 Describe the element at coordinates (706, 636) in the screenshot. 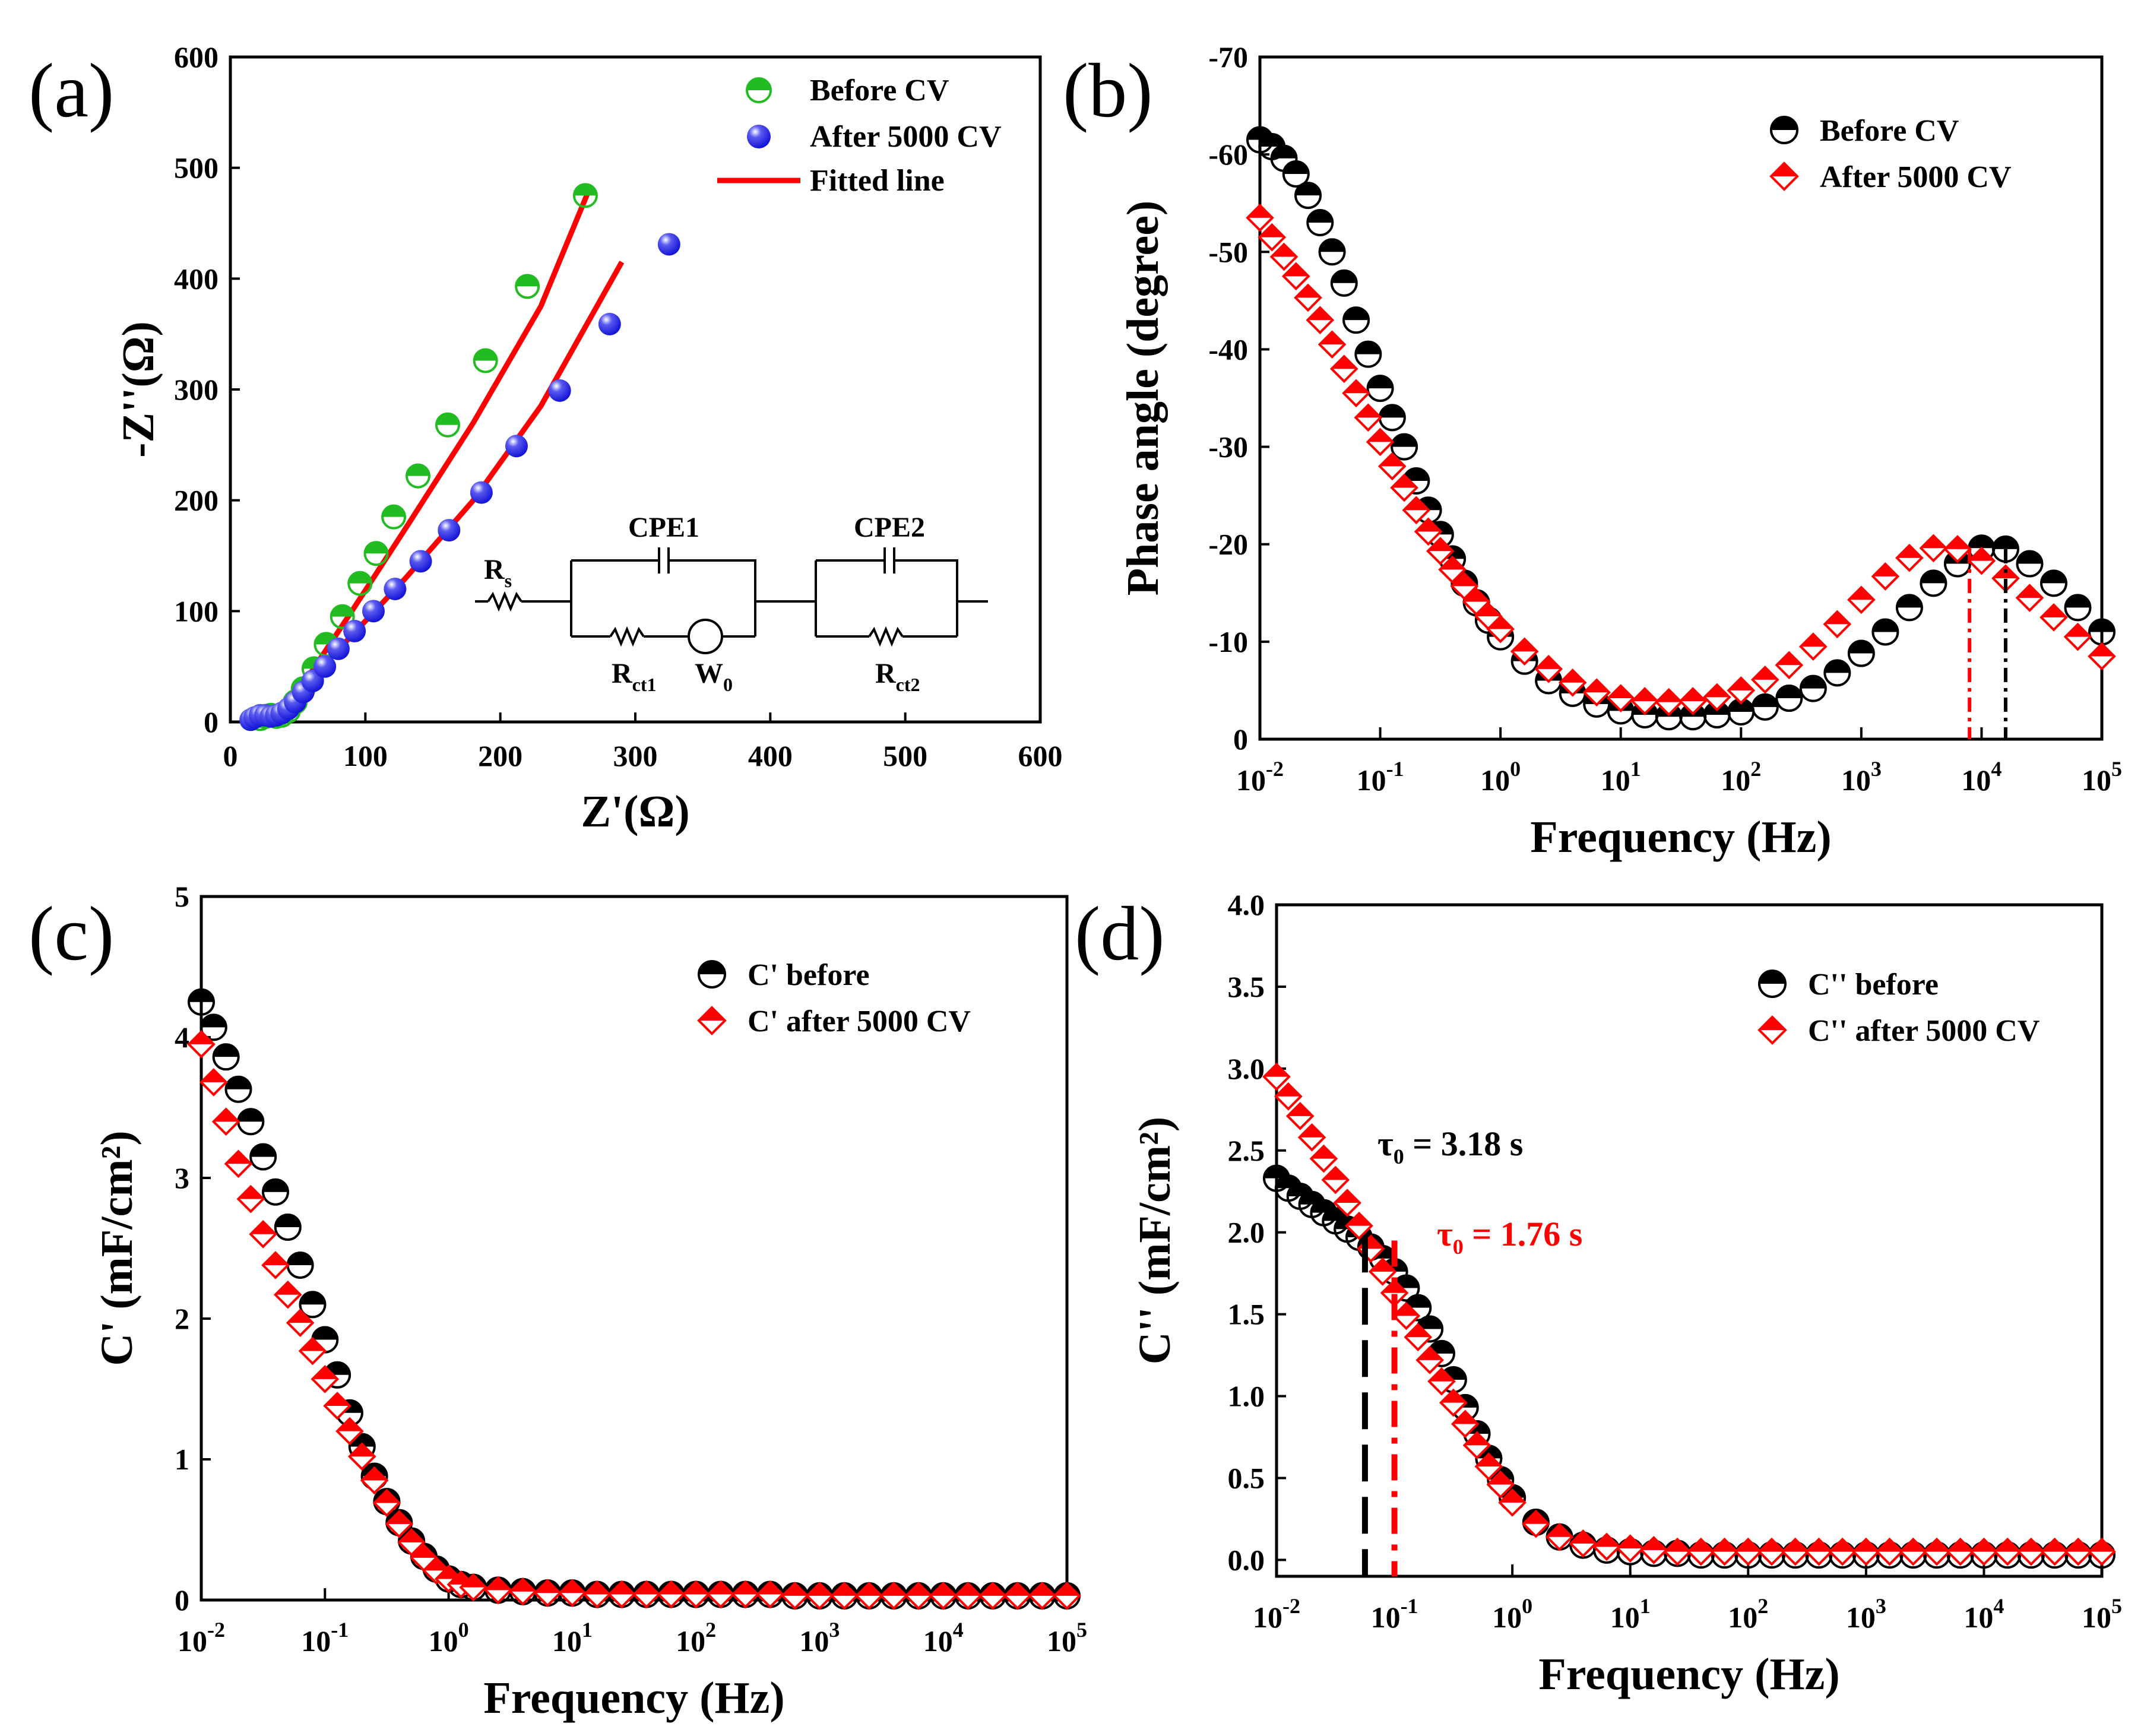

I see `warburg-element` at that location.